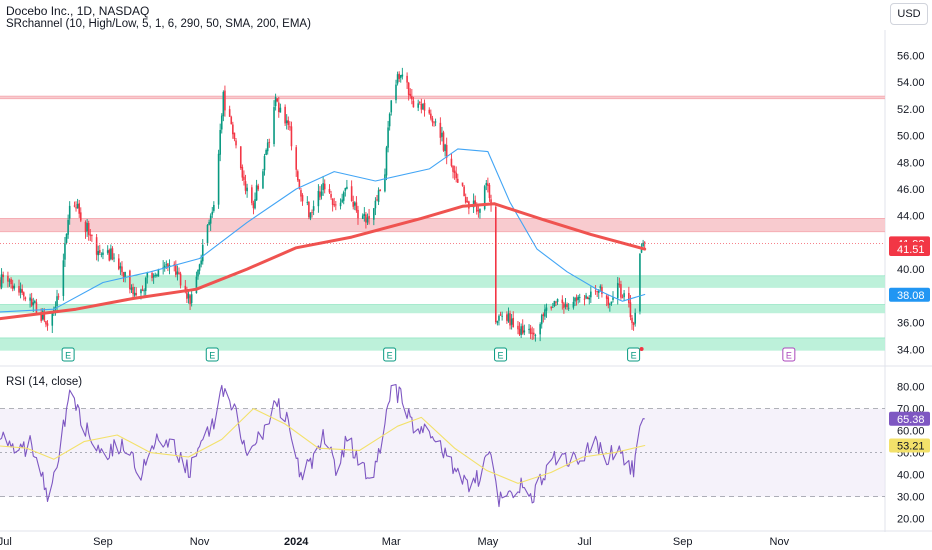  What do you see at coordinates (911, 163) in the screenshot?
I see `price-tick-label: 48.00` at bounding box center [911, 163].